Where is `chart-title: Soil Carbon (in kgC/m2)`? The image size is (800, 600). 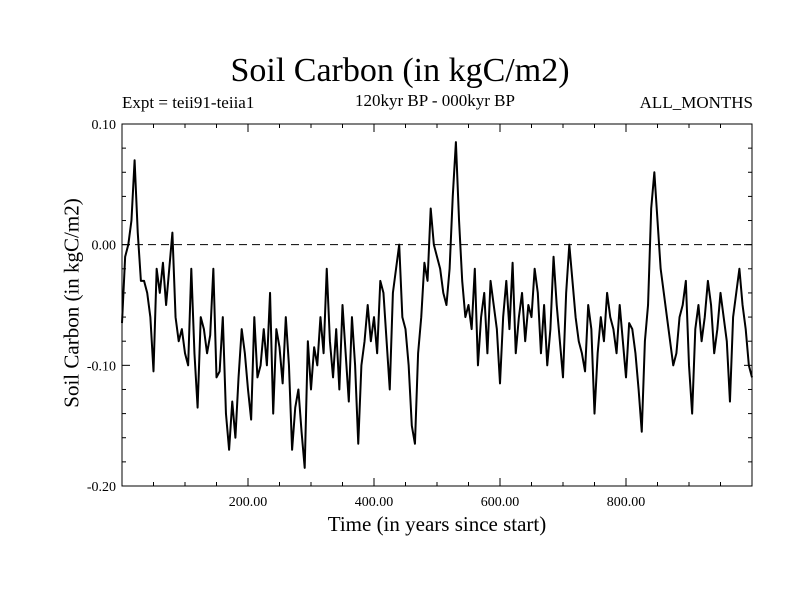
chart-title: Soil Carbon (in kgC/m2) is located at coordinates (400, 70).